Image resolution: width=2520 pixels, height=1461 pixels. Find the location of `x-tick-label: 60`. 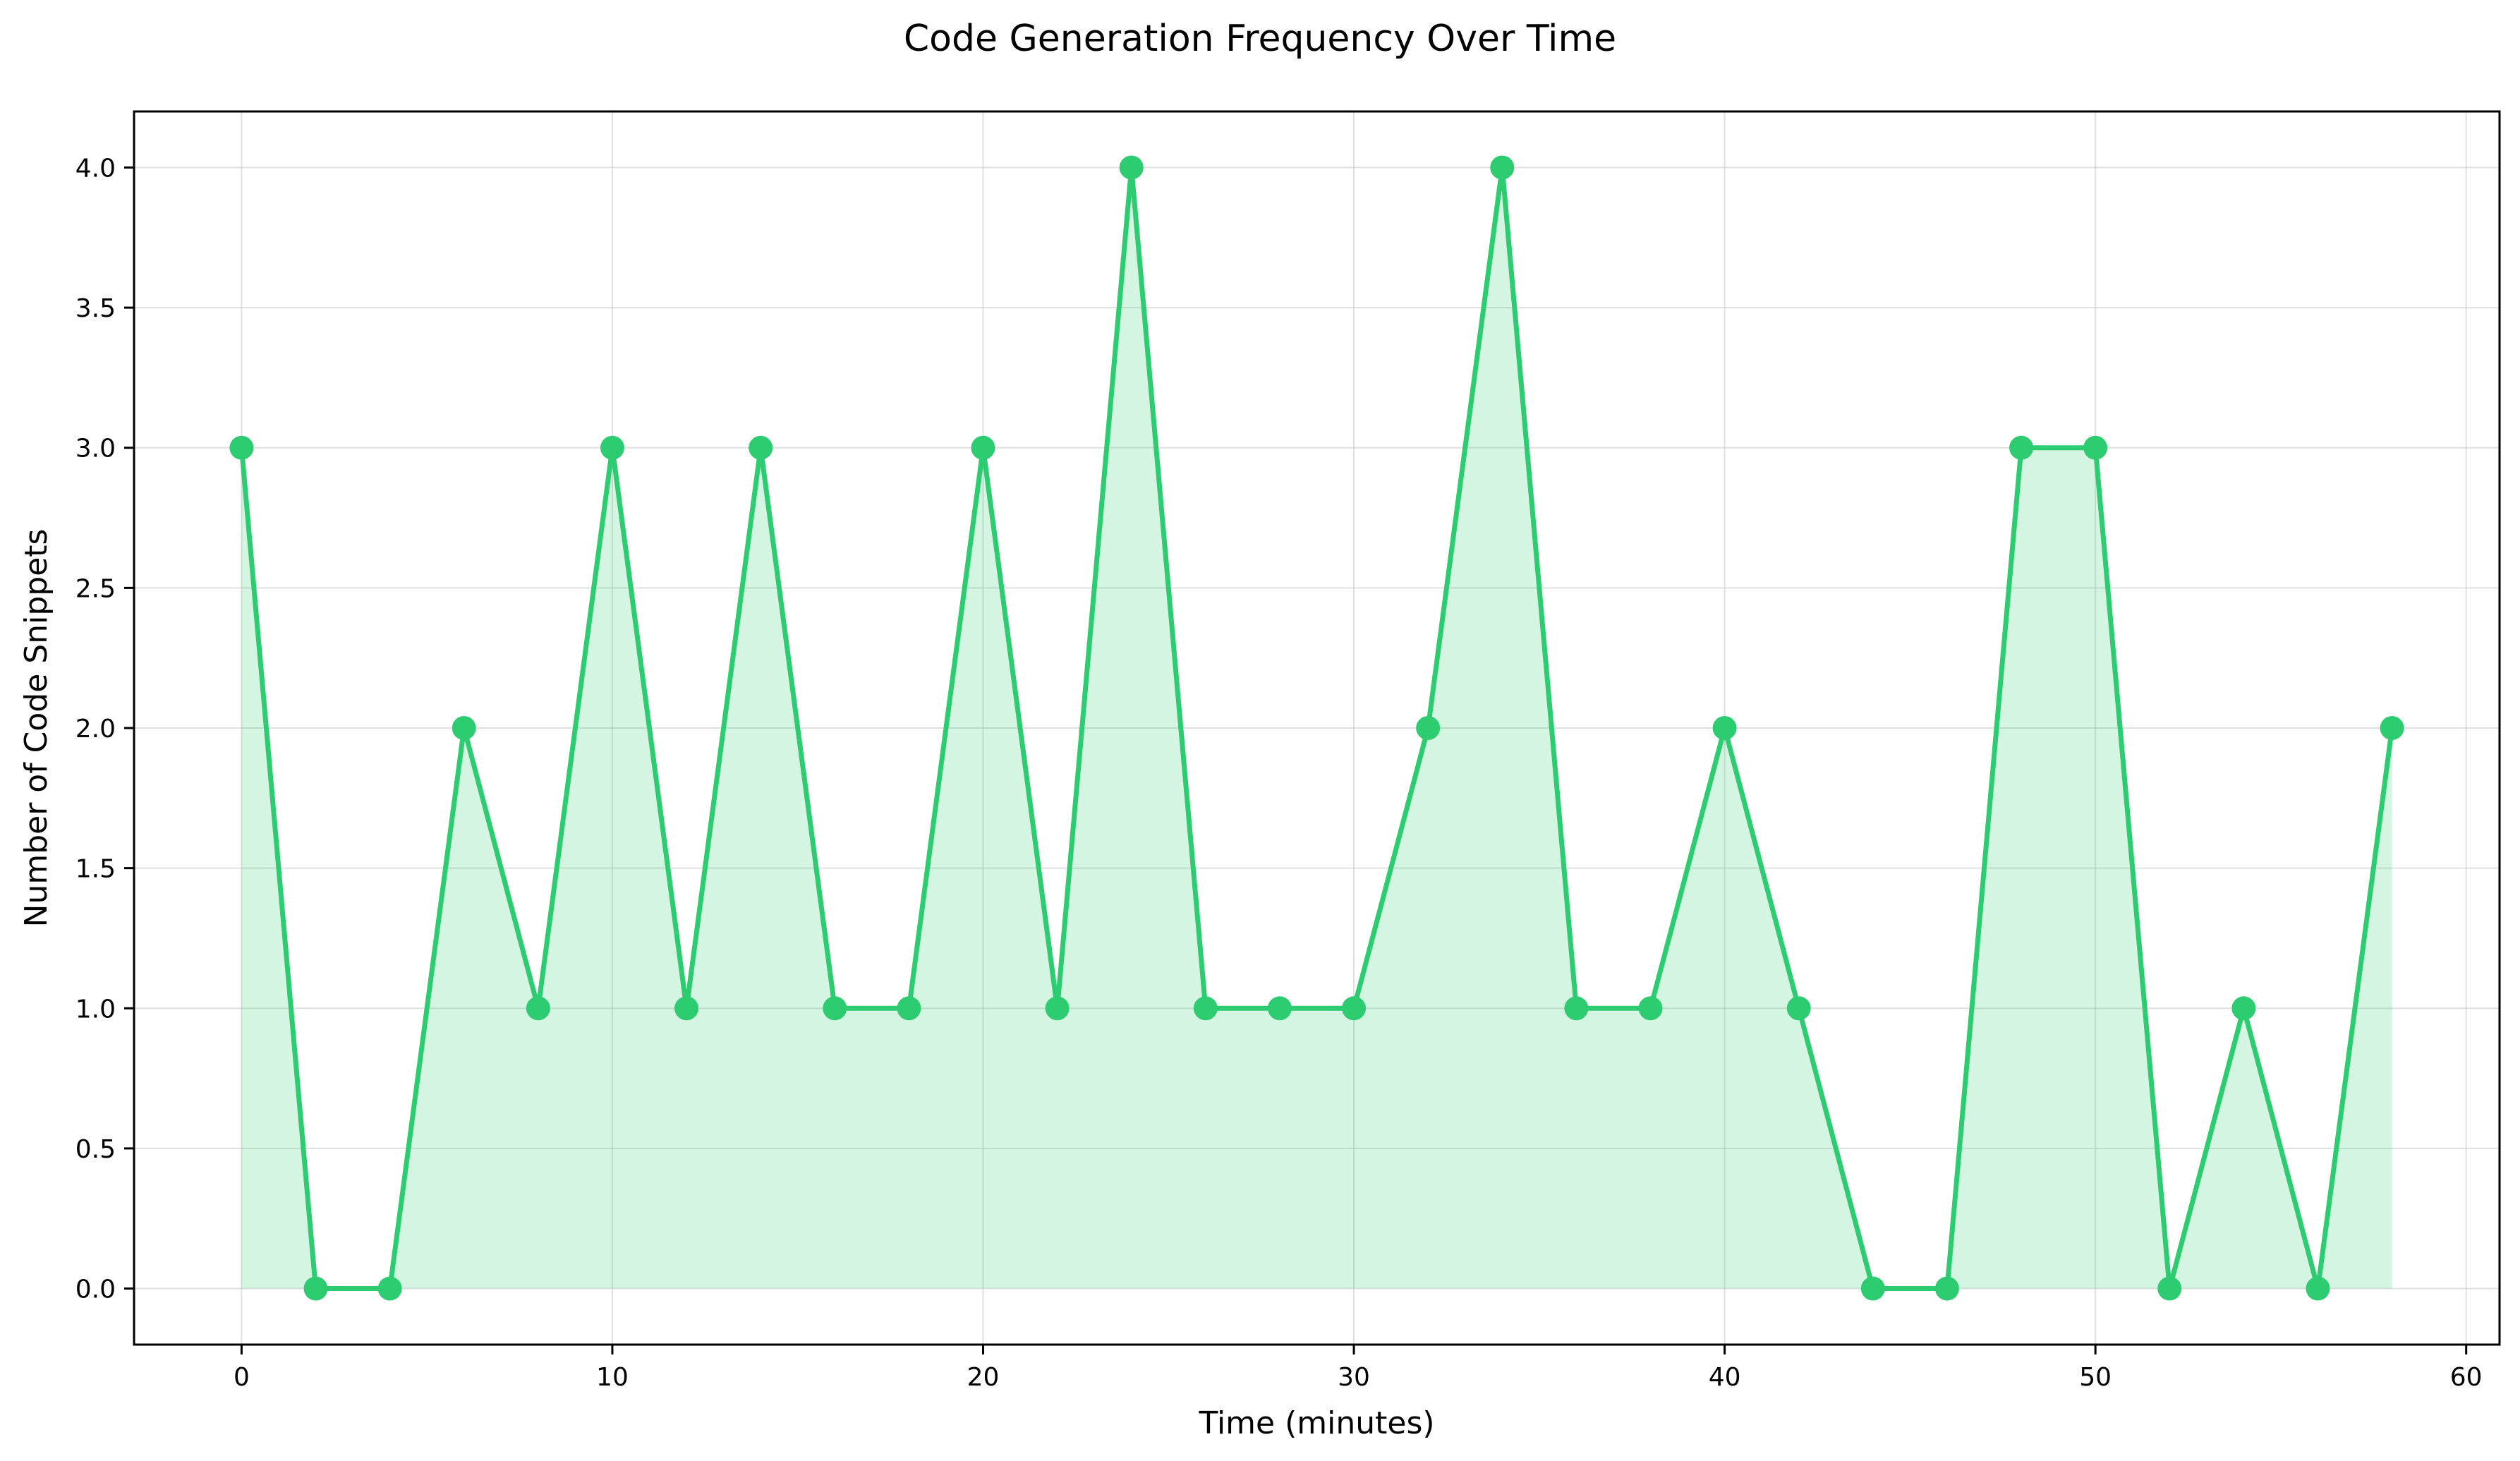

x-tick-label: 60 is located at coordinates (2467, 1378).